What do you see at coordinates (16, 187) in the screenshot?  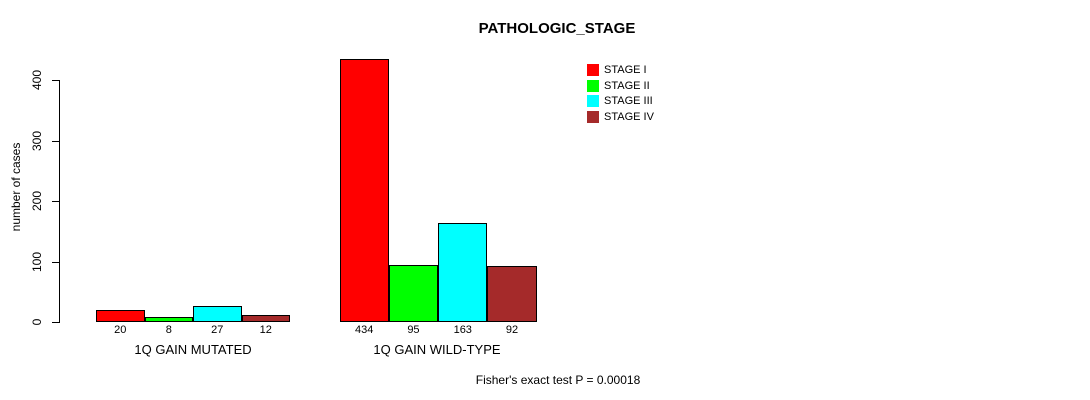 I see `y-axis-label: number of cases` at bounding box center [16, 187].